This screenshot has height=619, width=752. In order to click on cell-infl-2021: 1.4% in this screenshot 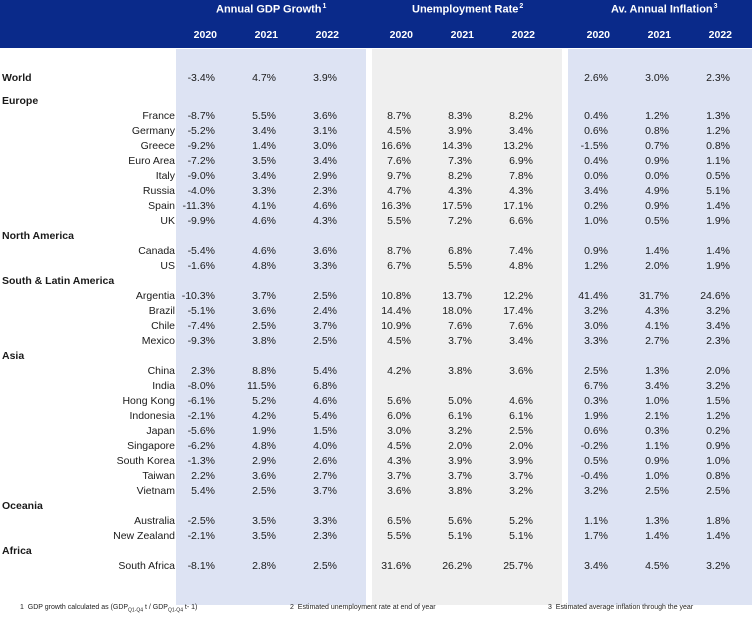, I will do `click(657, 536)`.